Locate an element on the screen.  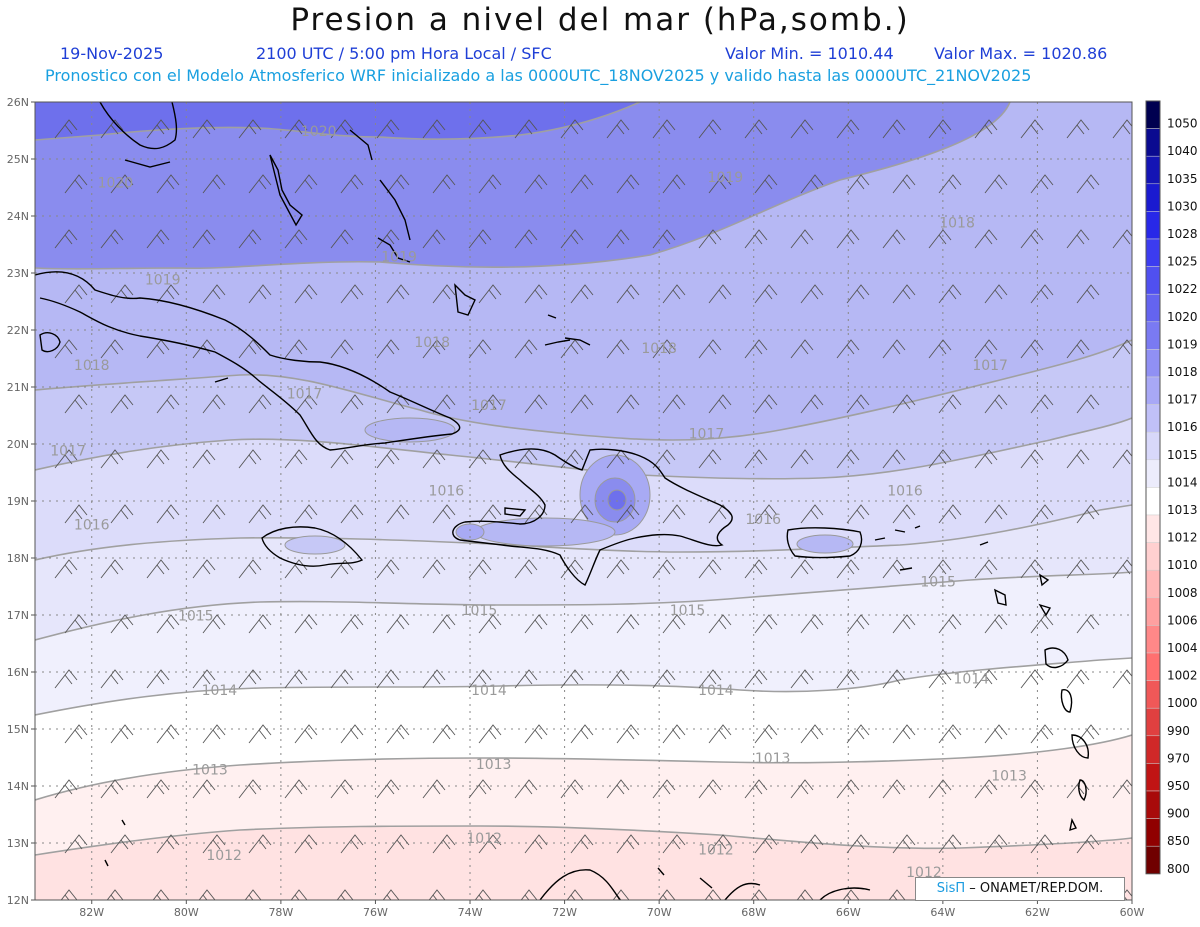
legend-label: 1000 is located at coordinates (1182, 703).